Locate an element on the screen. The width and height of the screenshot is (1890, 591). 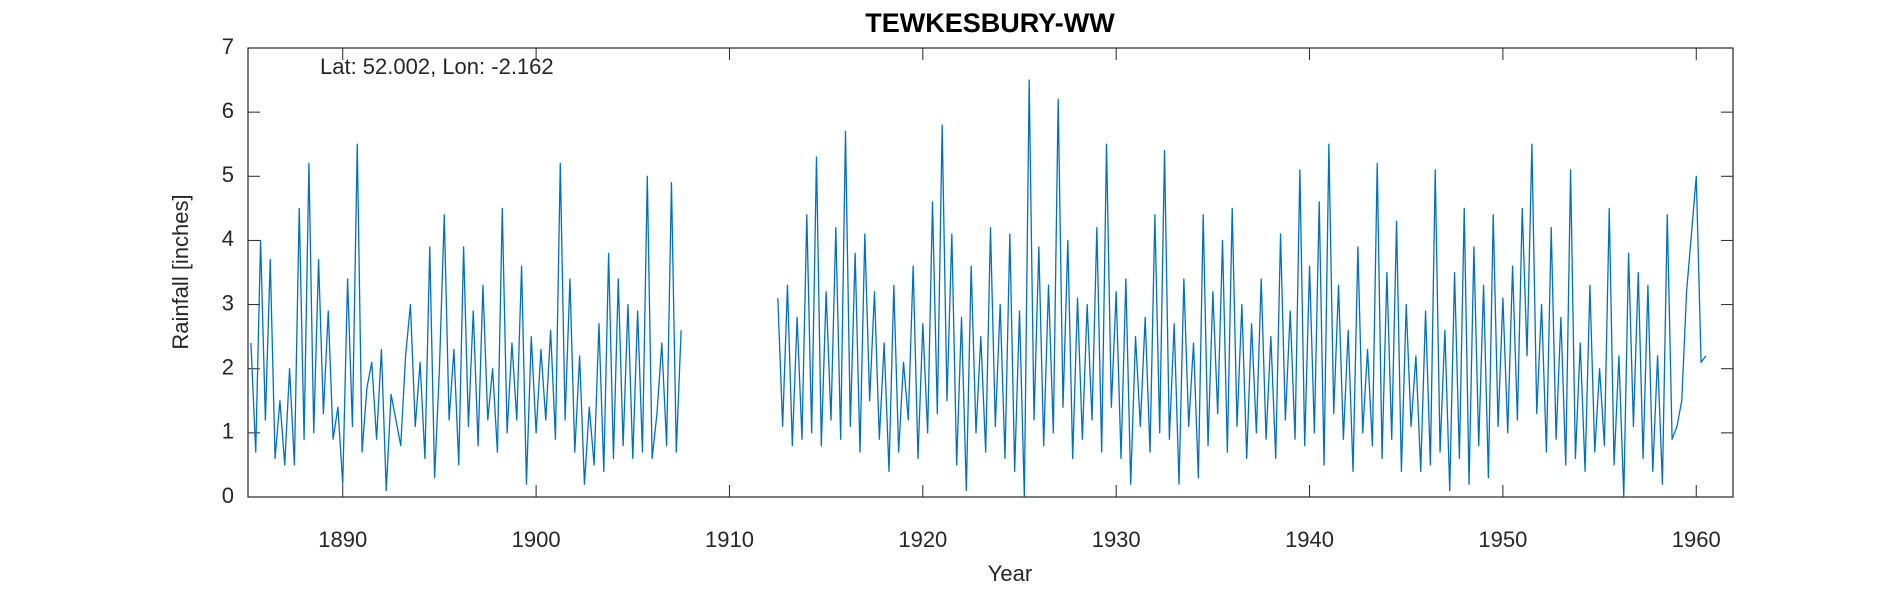
x-tick-label: 1940 is located at coordinates (1309, 539).